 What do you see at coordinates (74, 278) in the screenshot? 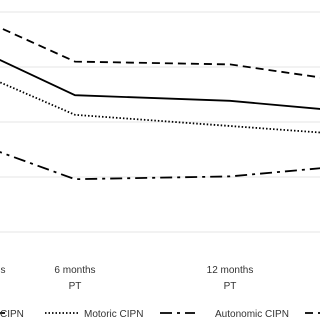
I see `x-tick-label: 6 months PT` at bounding box center [74, 278].